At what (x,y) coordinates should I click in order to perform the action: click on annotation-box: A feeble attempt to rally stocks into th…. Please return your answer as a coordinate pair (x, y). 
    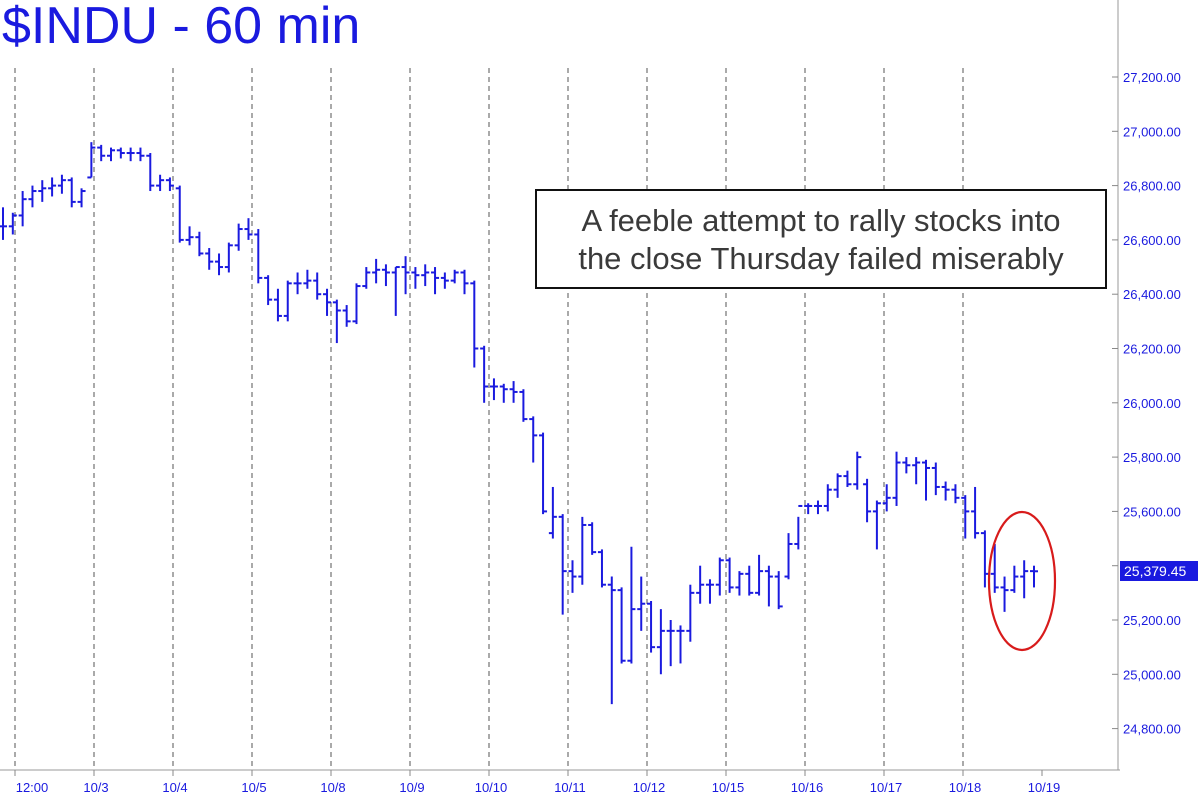
    Looking at the image, I should click on (821, 239).